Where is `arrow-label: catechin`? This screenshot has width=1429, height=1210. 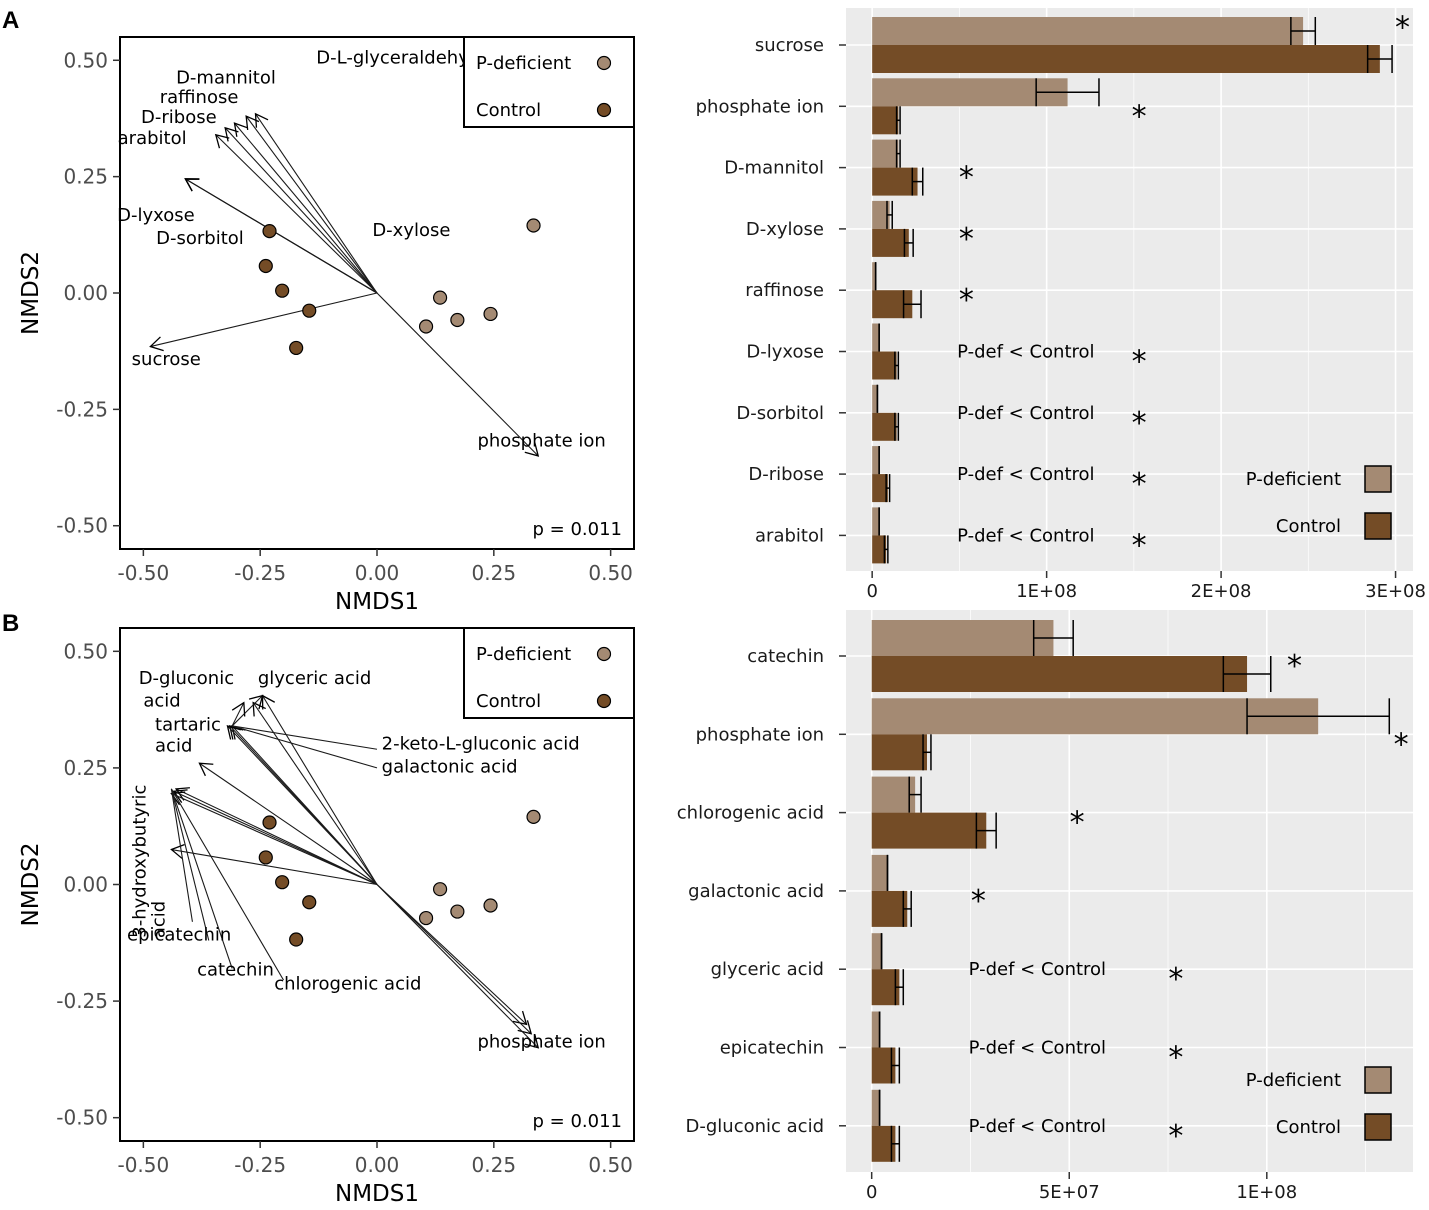 arrow-label: catechin is located at coordinates (235, 969).